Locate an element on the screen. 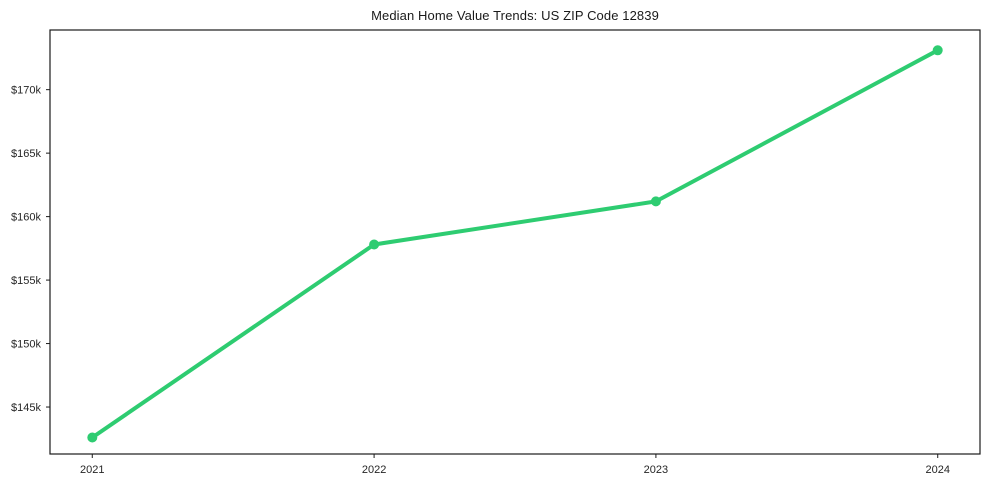 This screenshot has height=490, width=990. x-tick-label: 2023 is located at coordinates (656, 470).